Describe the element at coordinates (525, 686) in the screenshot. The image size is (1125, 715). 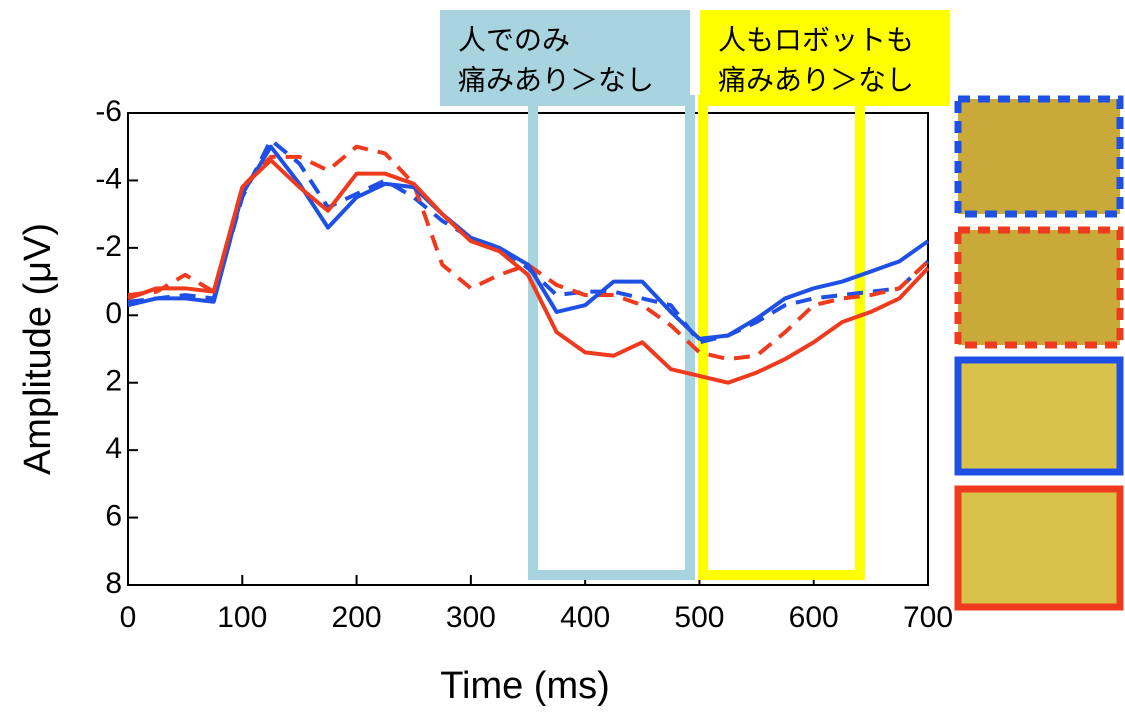
I see `x-axis-label: Time (ms)` at that location.